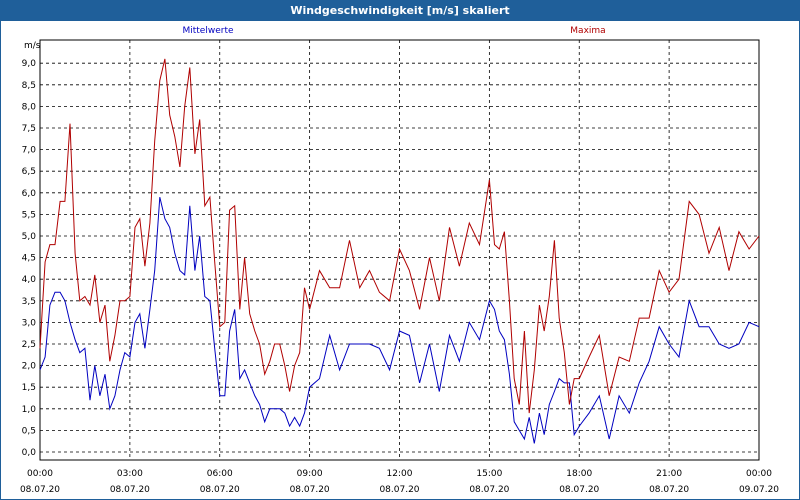 The image size is (800, 500). What do you see at coordinates (310, 474) in the screenshot?
I see `x-tick-time: 09:00` at bounding box center [310, 474].